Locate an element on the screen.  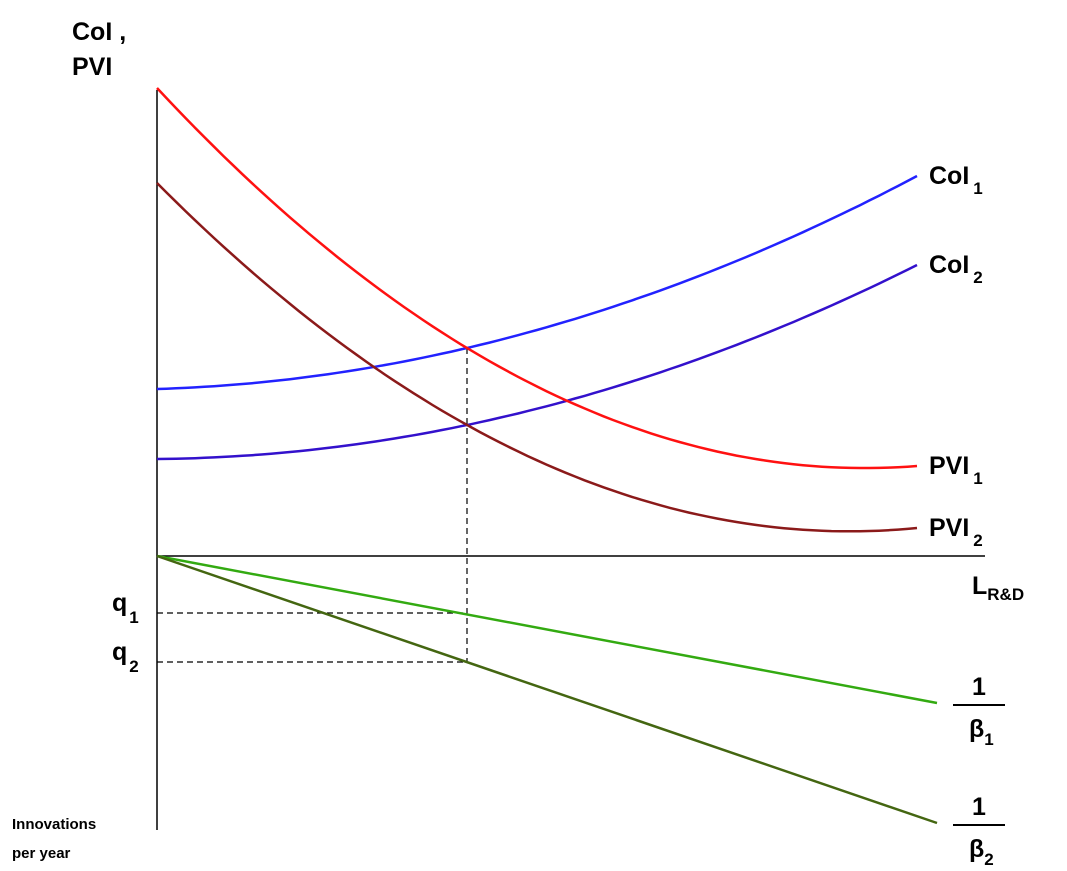
label-coi-2: CoI 2 is located at coordinates (956, 269).